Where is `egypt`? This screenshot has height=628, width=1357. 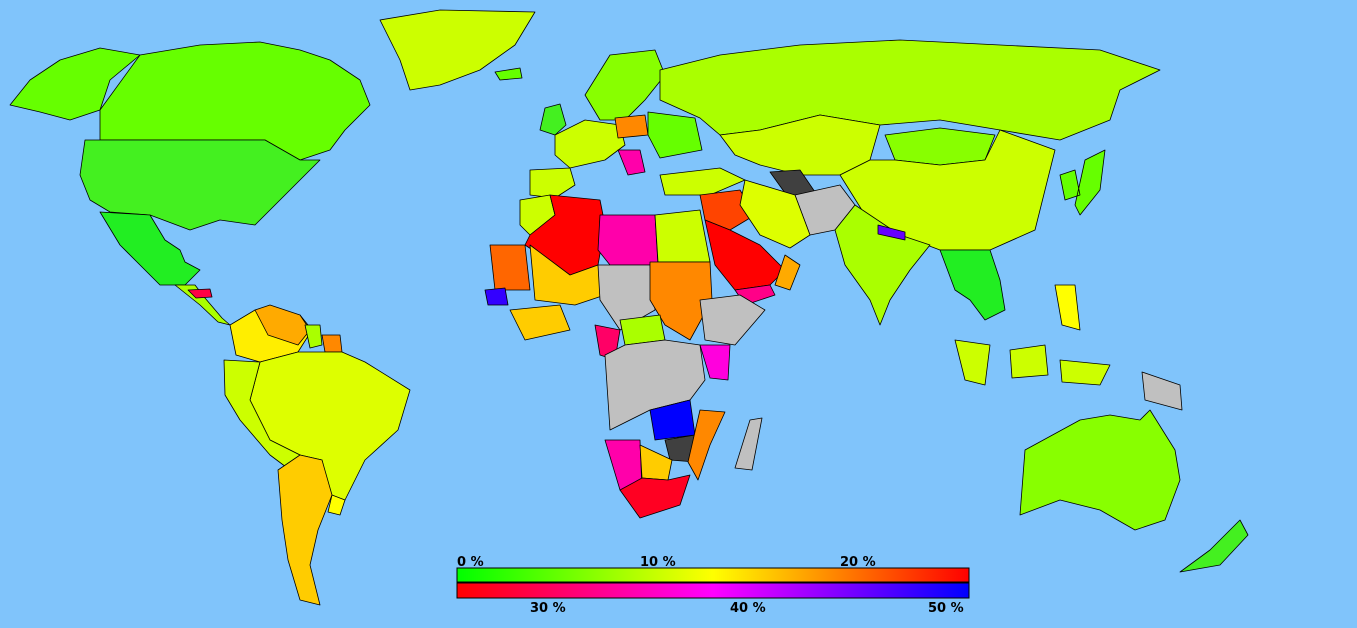 egypt is located at coordinates (682, 236).